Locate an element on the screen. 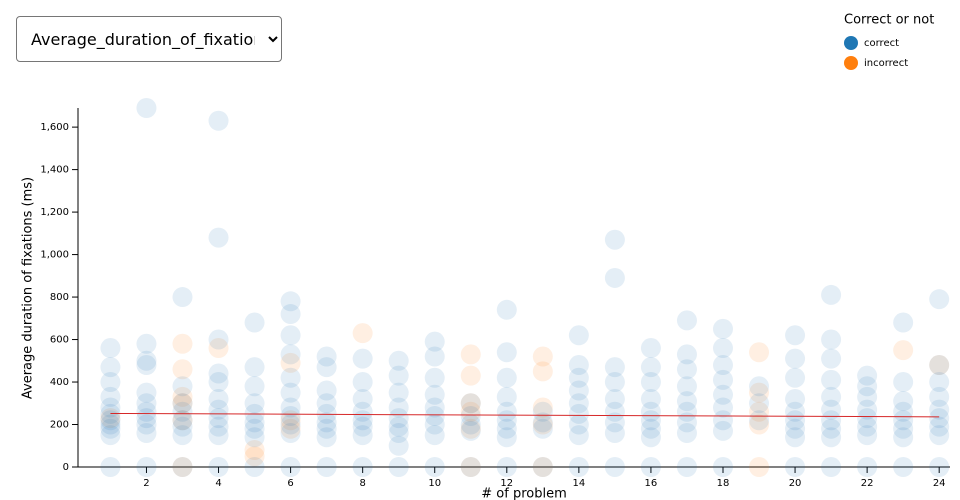 The image size is (960, 500). x-tick-label: 2 is located at coordinates (146, 483).